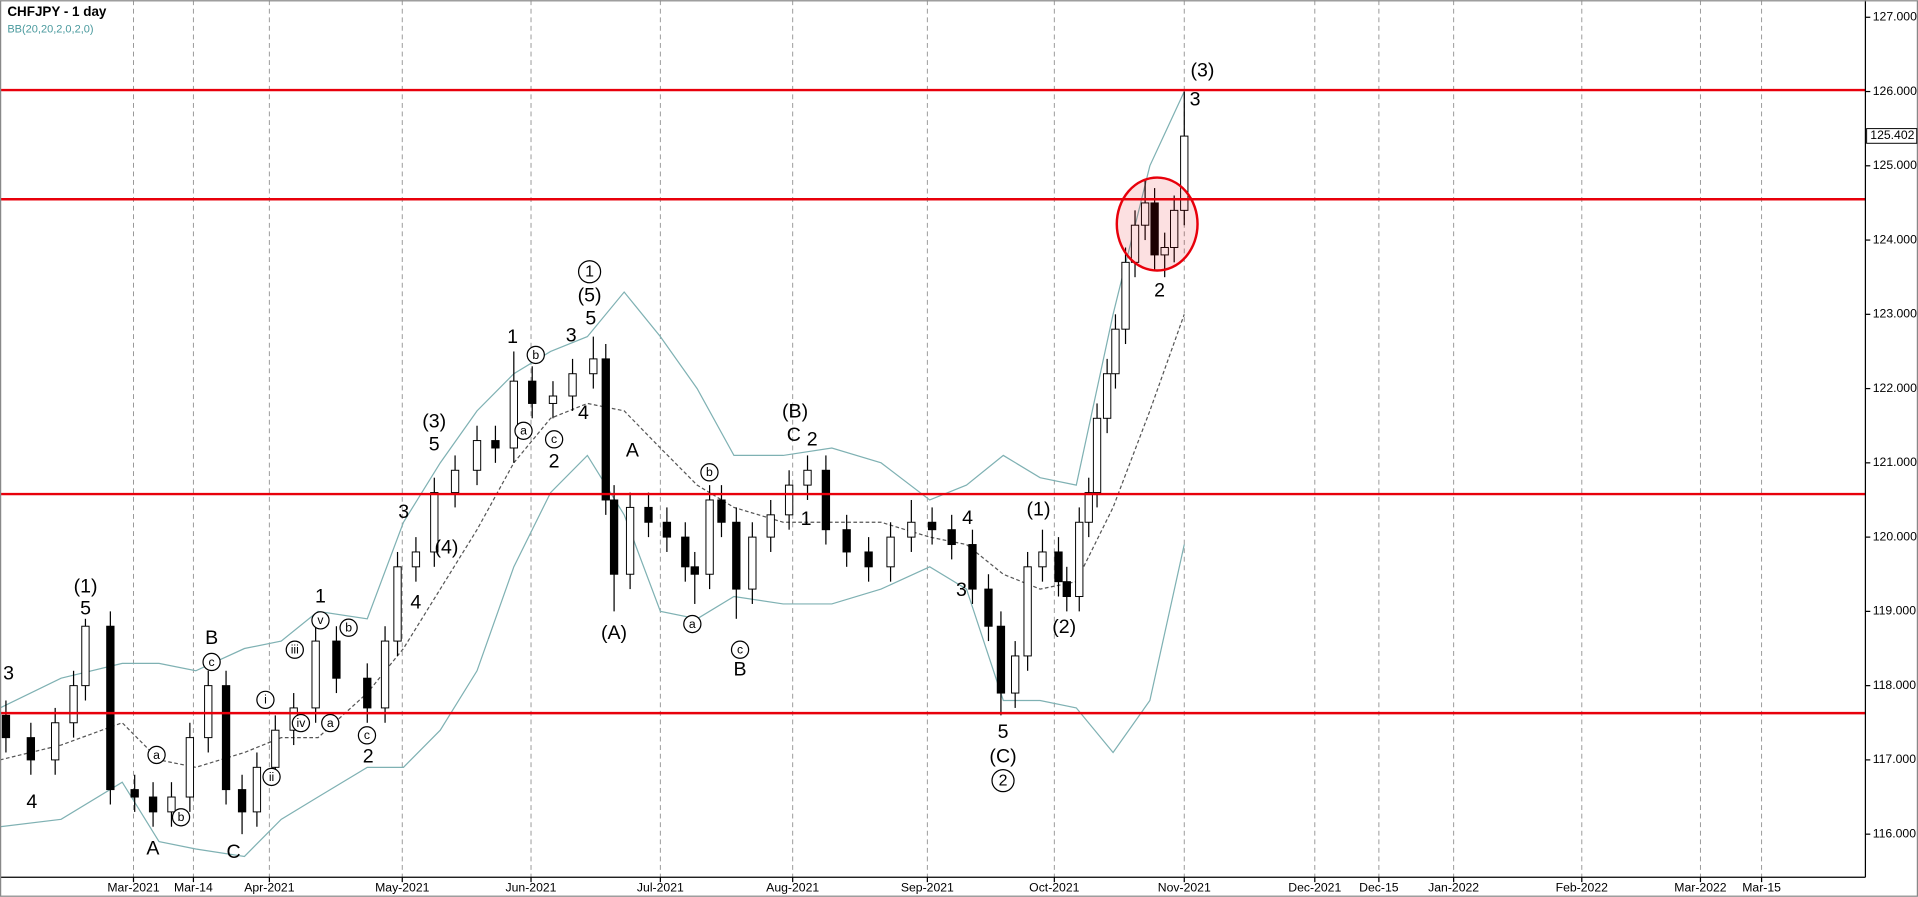 The height and width of the screenshot is (897, 1918). I want to click on chart-subtitle: BB(20,20,2,0,2,0), so click(50, 29).